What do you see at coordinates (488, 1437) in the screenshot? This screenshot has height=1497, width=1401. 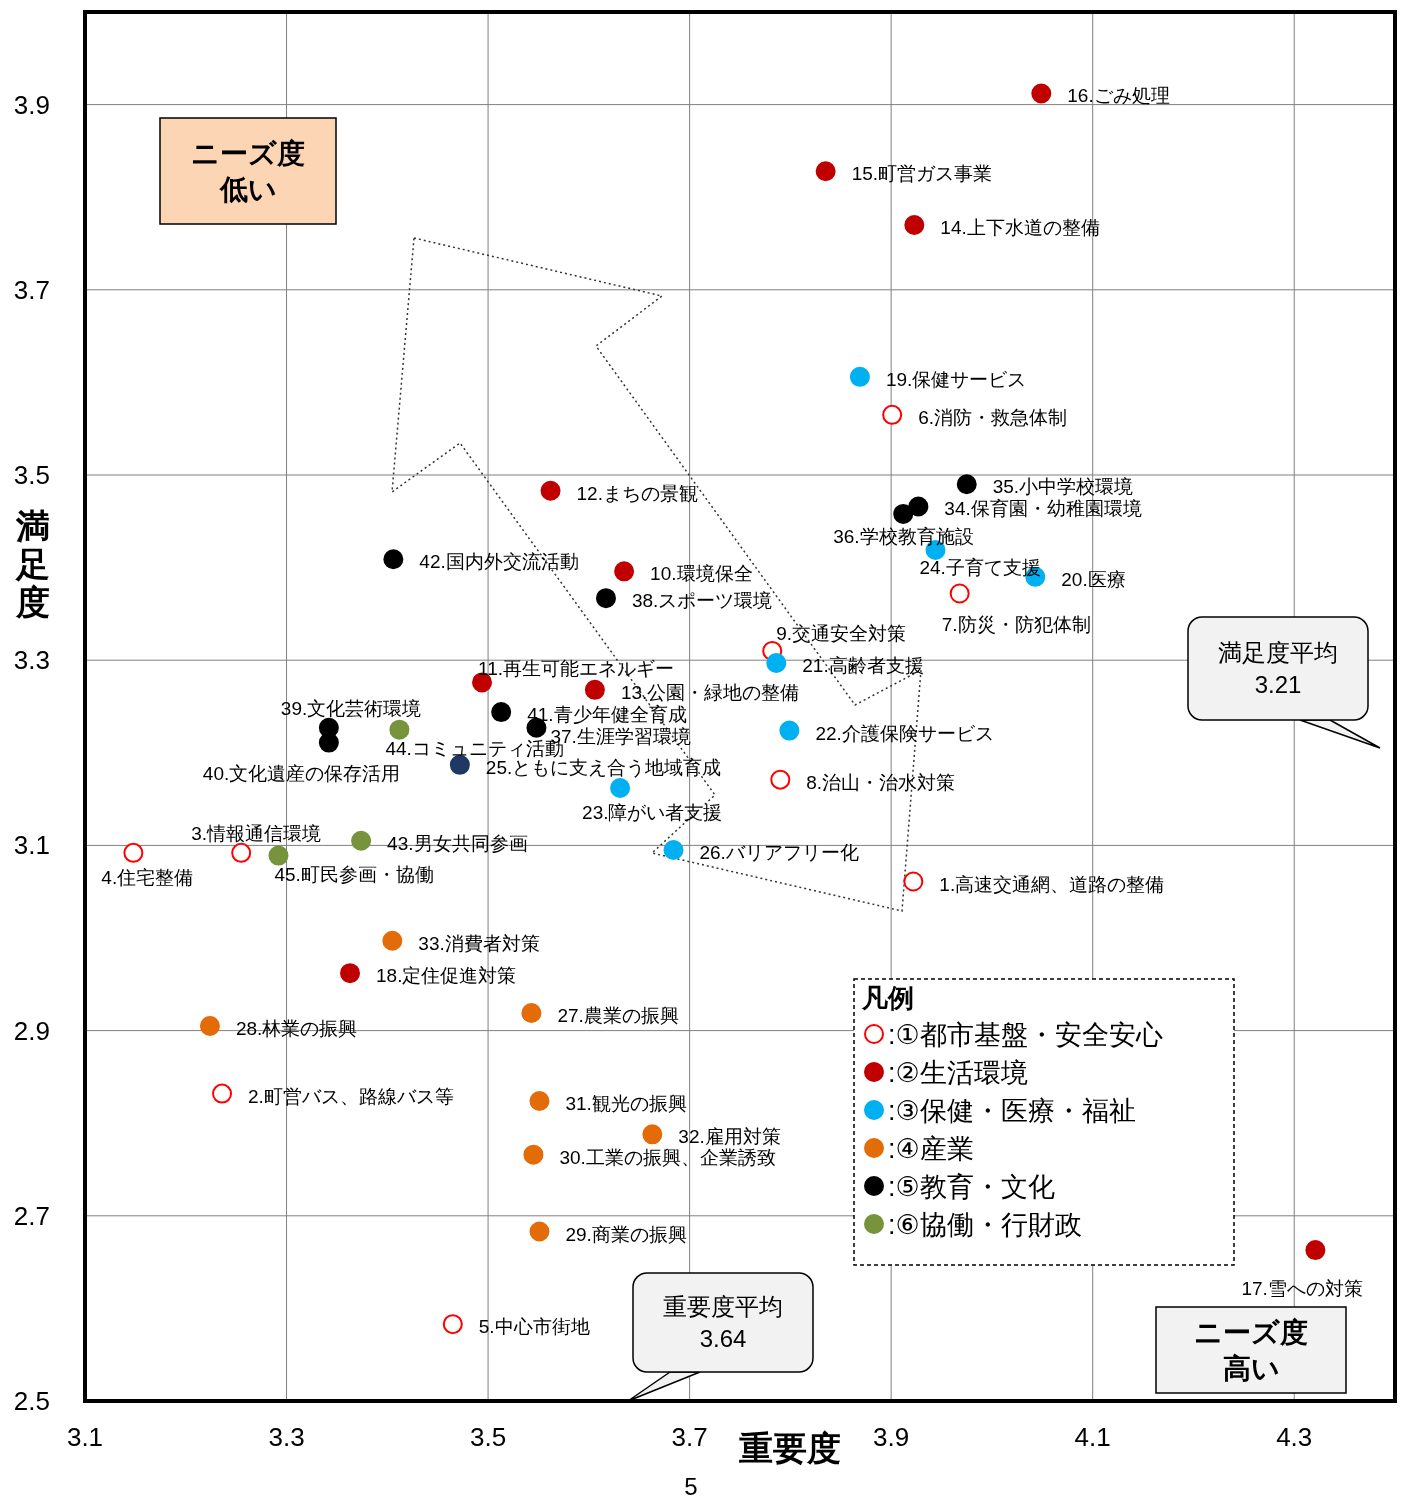 I see `x-tick-label: 3.5` at bounding box center [488, 1437].